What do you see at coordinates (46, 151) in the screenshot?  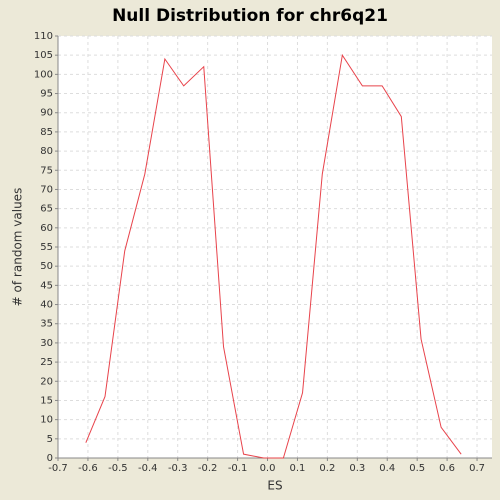 I see `y-tick-label: 80` at bounding box center [46, 151].